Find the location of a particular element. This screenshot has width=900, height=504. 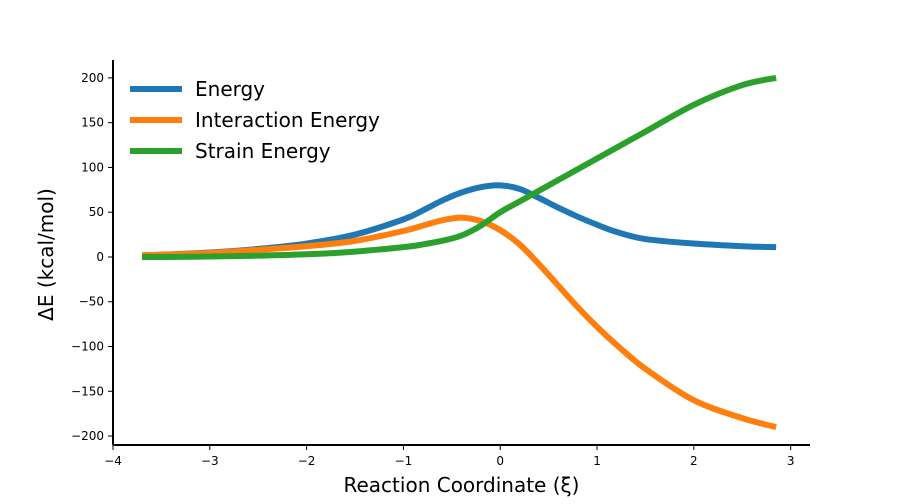

legend: Energy Interaction Energy Strain Energy is located at coordinates (255, 120).